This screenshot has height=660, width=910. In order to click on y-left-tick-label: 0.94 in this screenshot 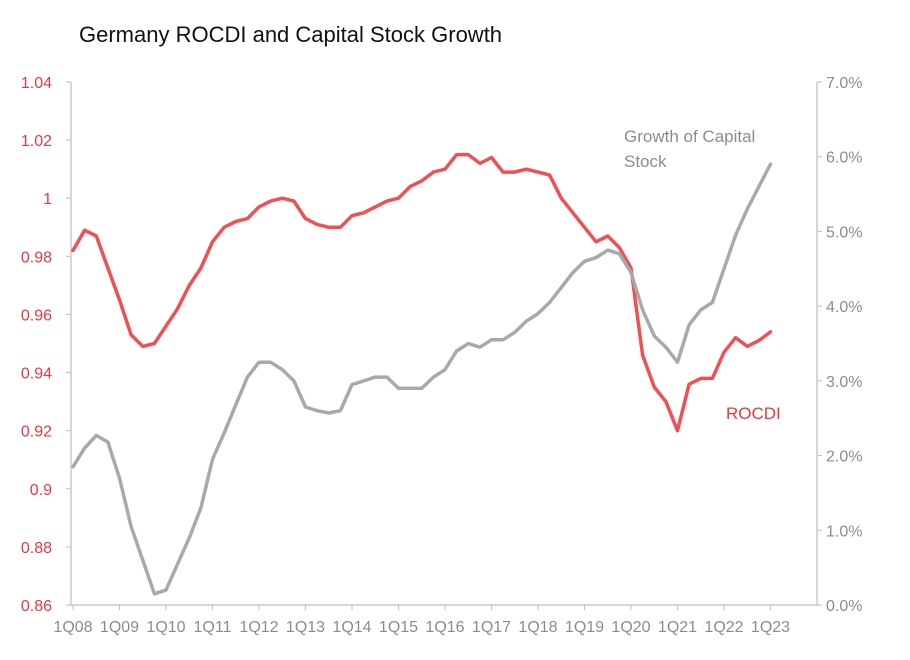, I will do `click(36, 374)`.